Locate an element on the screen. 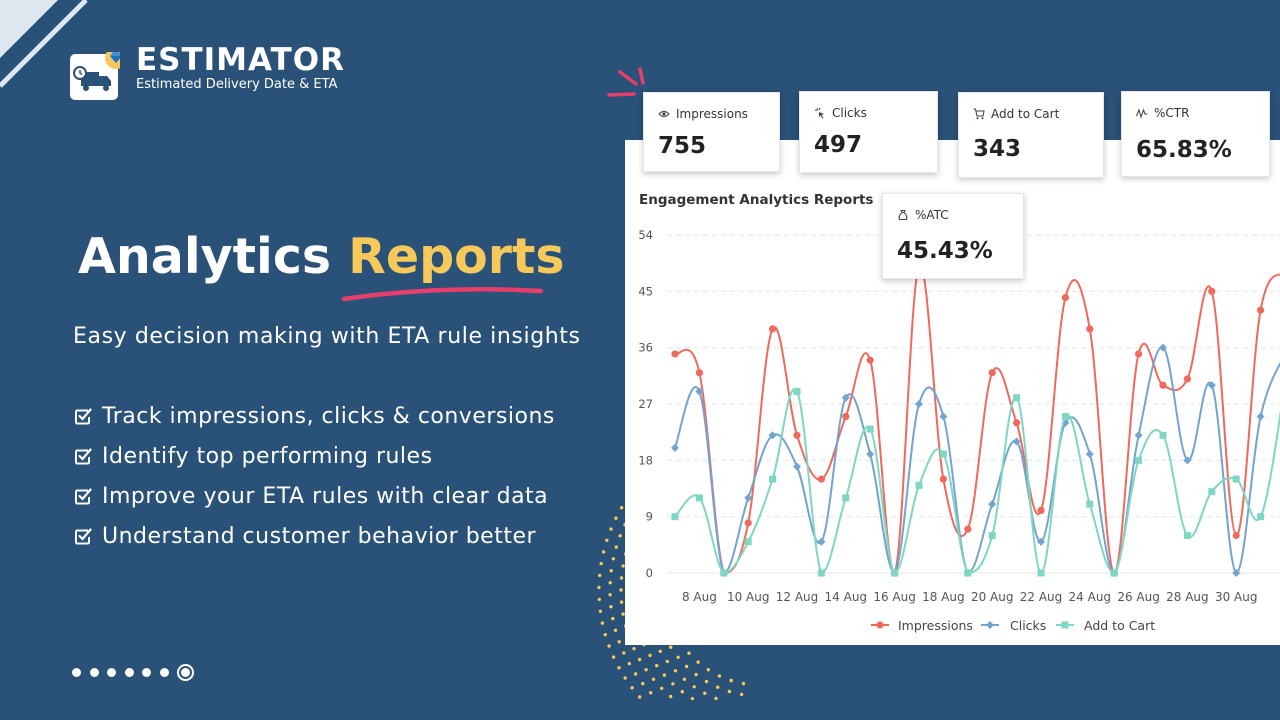 This screenshot has width=1280, height=720. feature-item: Understand customer behavior better is located at coordinates (314, 536).